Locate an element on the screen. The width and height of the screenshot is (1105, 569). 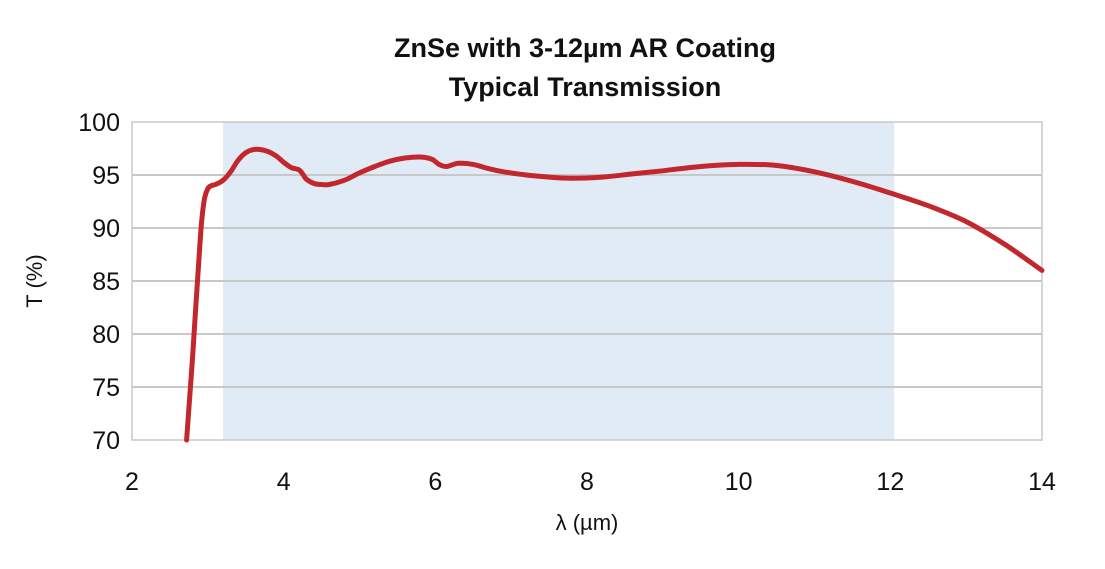
y-axis-ticks: 70 75 80 85 90 95 100 is located at coordinates (99, 282).